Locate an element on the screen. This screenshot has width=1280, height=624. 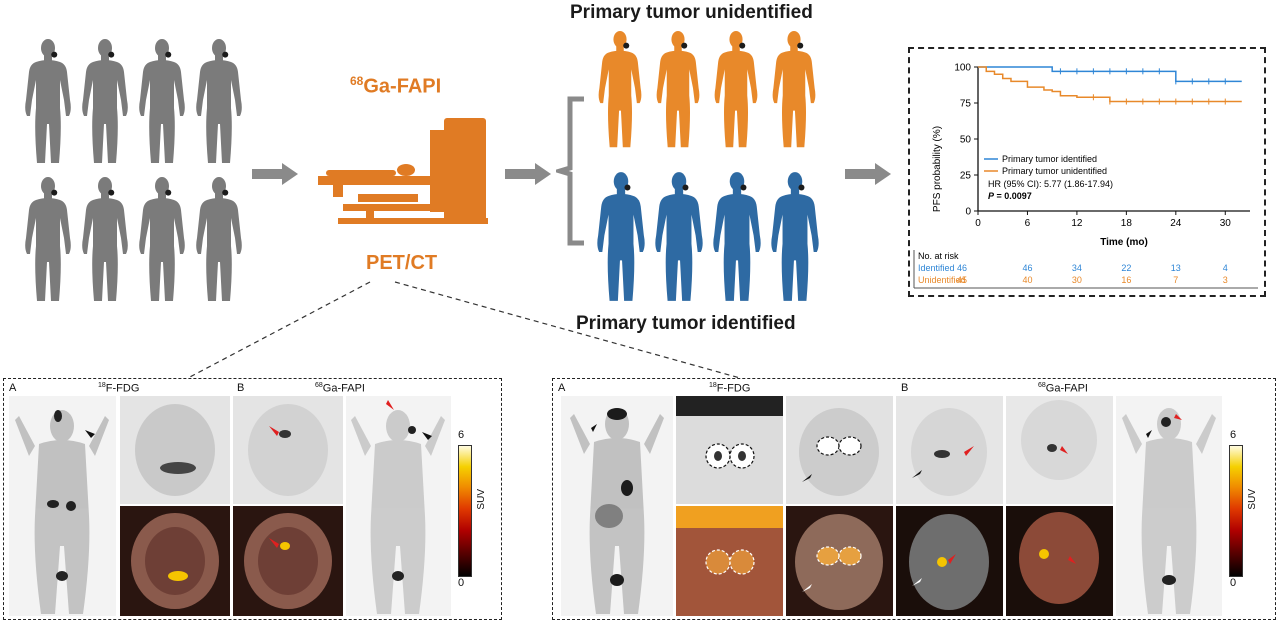
risk-value: 3 is located at coordinates (1225, 280).